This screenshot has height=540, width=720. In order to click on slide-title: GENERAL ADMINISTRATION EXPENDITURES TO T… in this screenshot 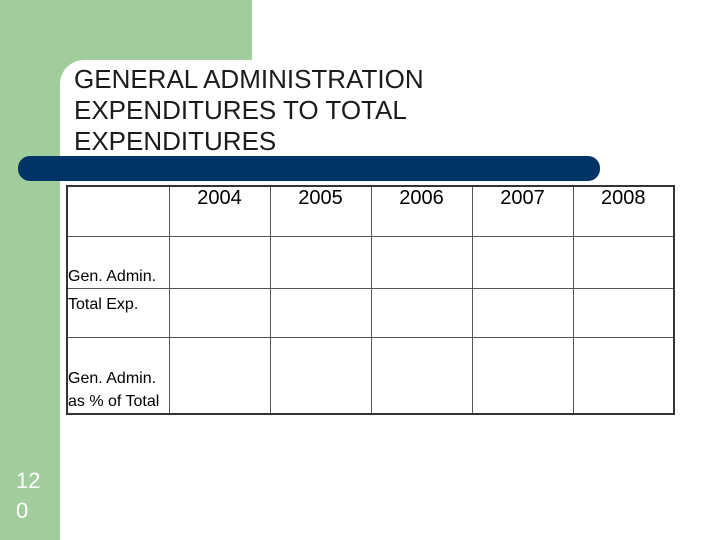, I will do `click(249, 110)`.